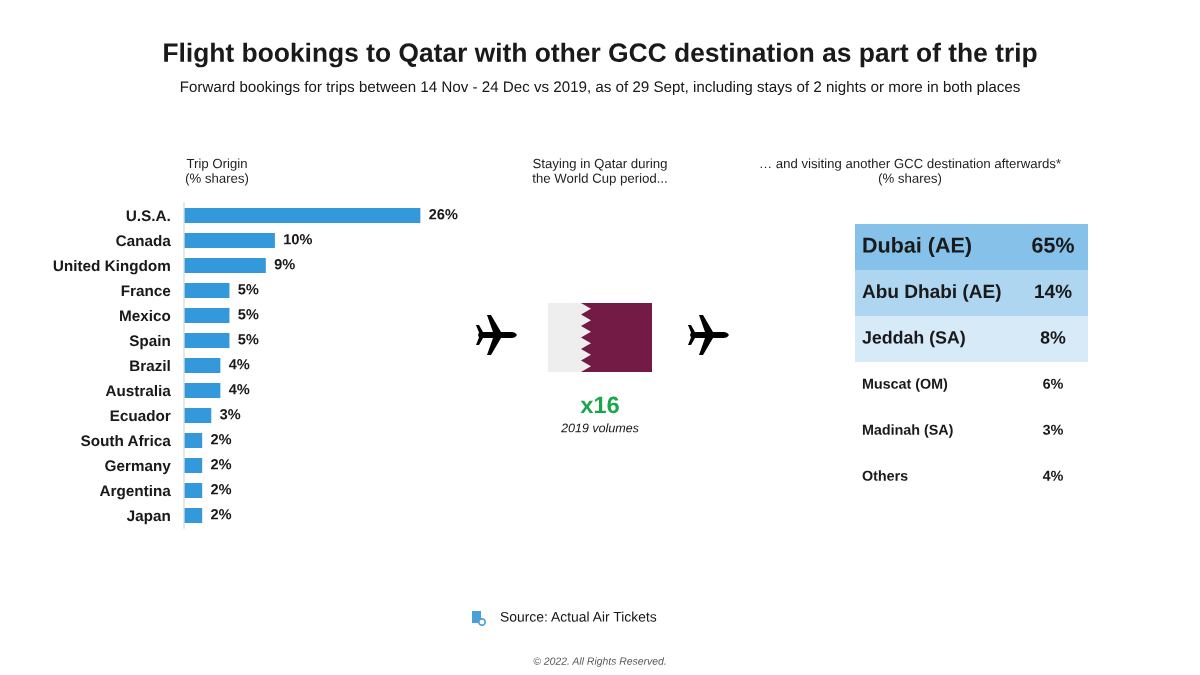  I want to click on chart-title: Trip Origin (% shares), so click(217, 172).